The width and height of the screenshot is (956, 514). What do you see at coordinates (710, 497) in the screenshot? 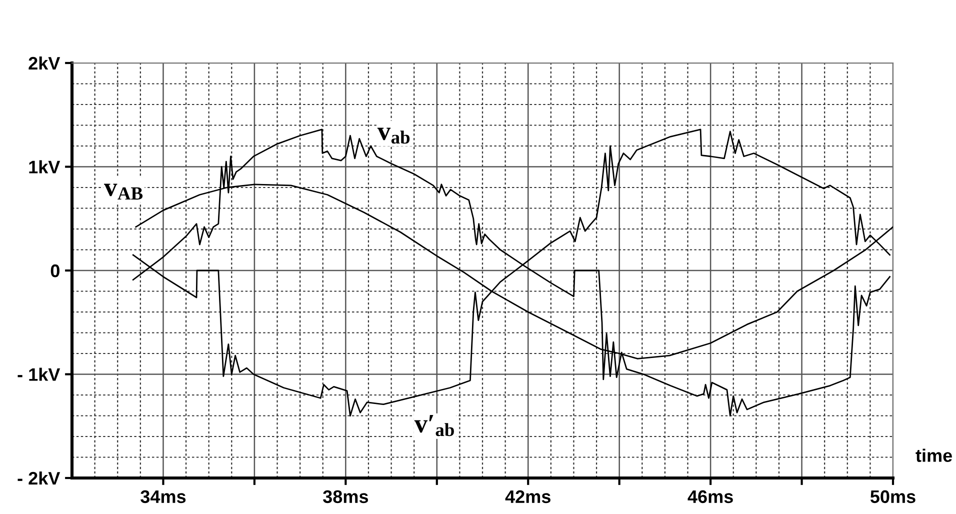
I see `x-tick-label: 46ms` at bounding box center [710, 497].